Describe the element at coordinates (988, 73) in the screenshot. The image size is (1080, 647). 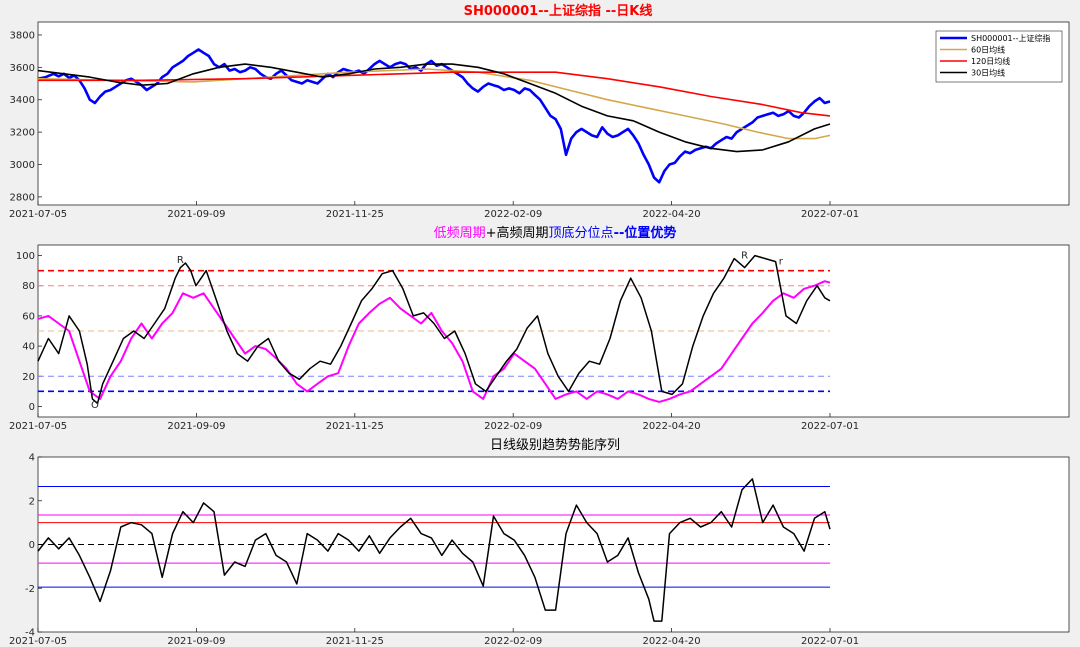
I see `legend-entry: 30日均线` at that location.